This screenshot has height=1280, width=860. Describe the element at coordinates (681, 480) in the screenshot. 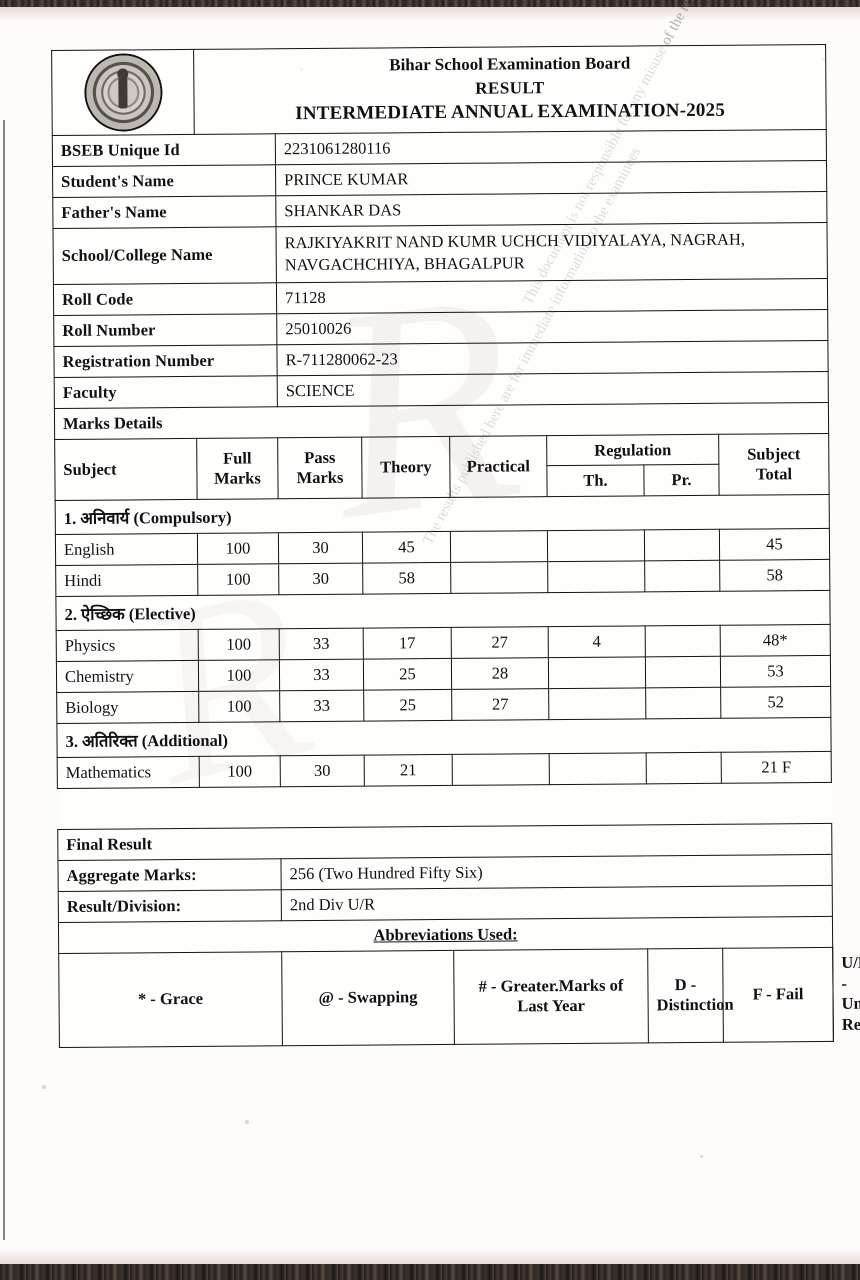

I see `col-regulation-practical: Pr.` at that location.